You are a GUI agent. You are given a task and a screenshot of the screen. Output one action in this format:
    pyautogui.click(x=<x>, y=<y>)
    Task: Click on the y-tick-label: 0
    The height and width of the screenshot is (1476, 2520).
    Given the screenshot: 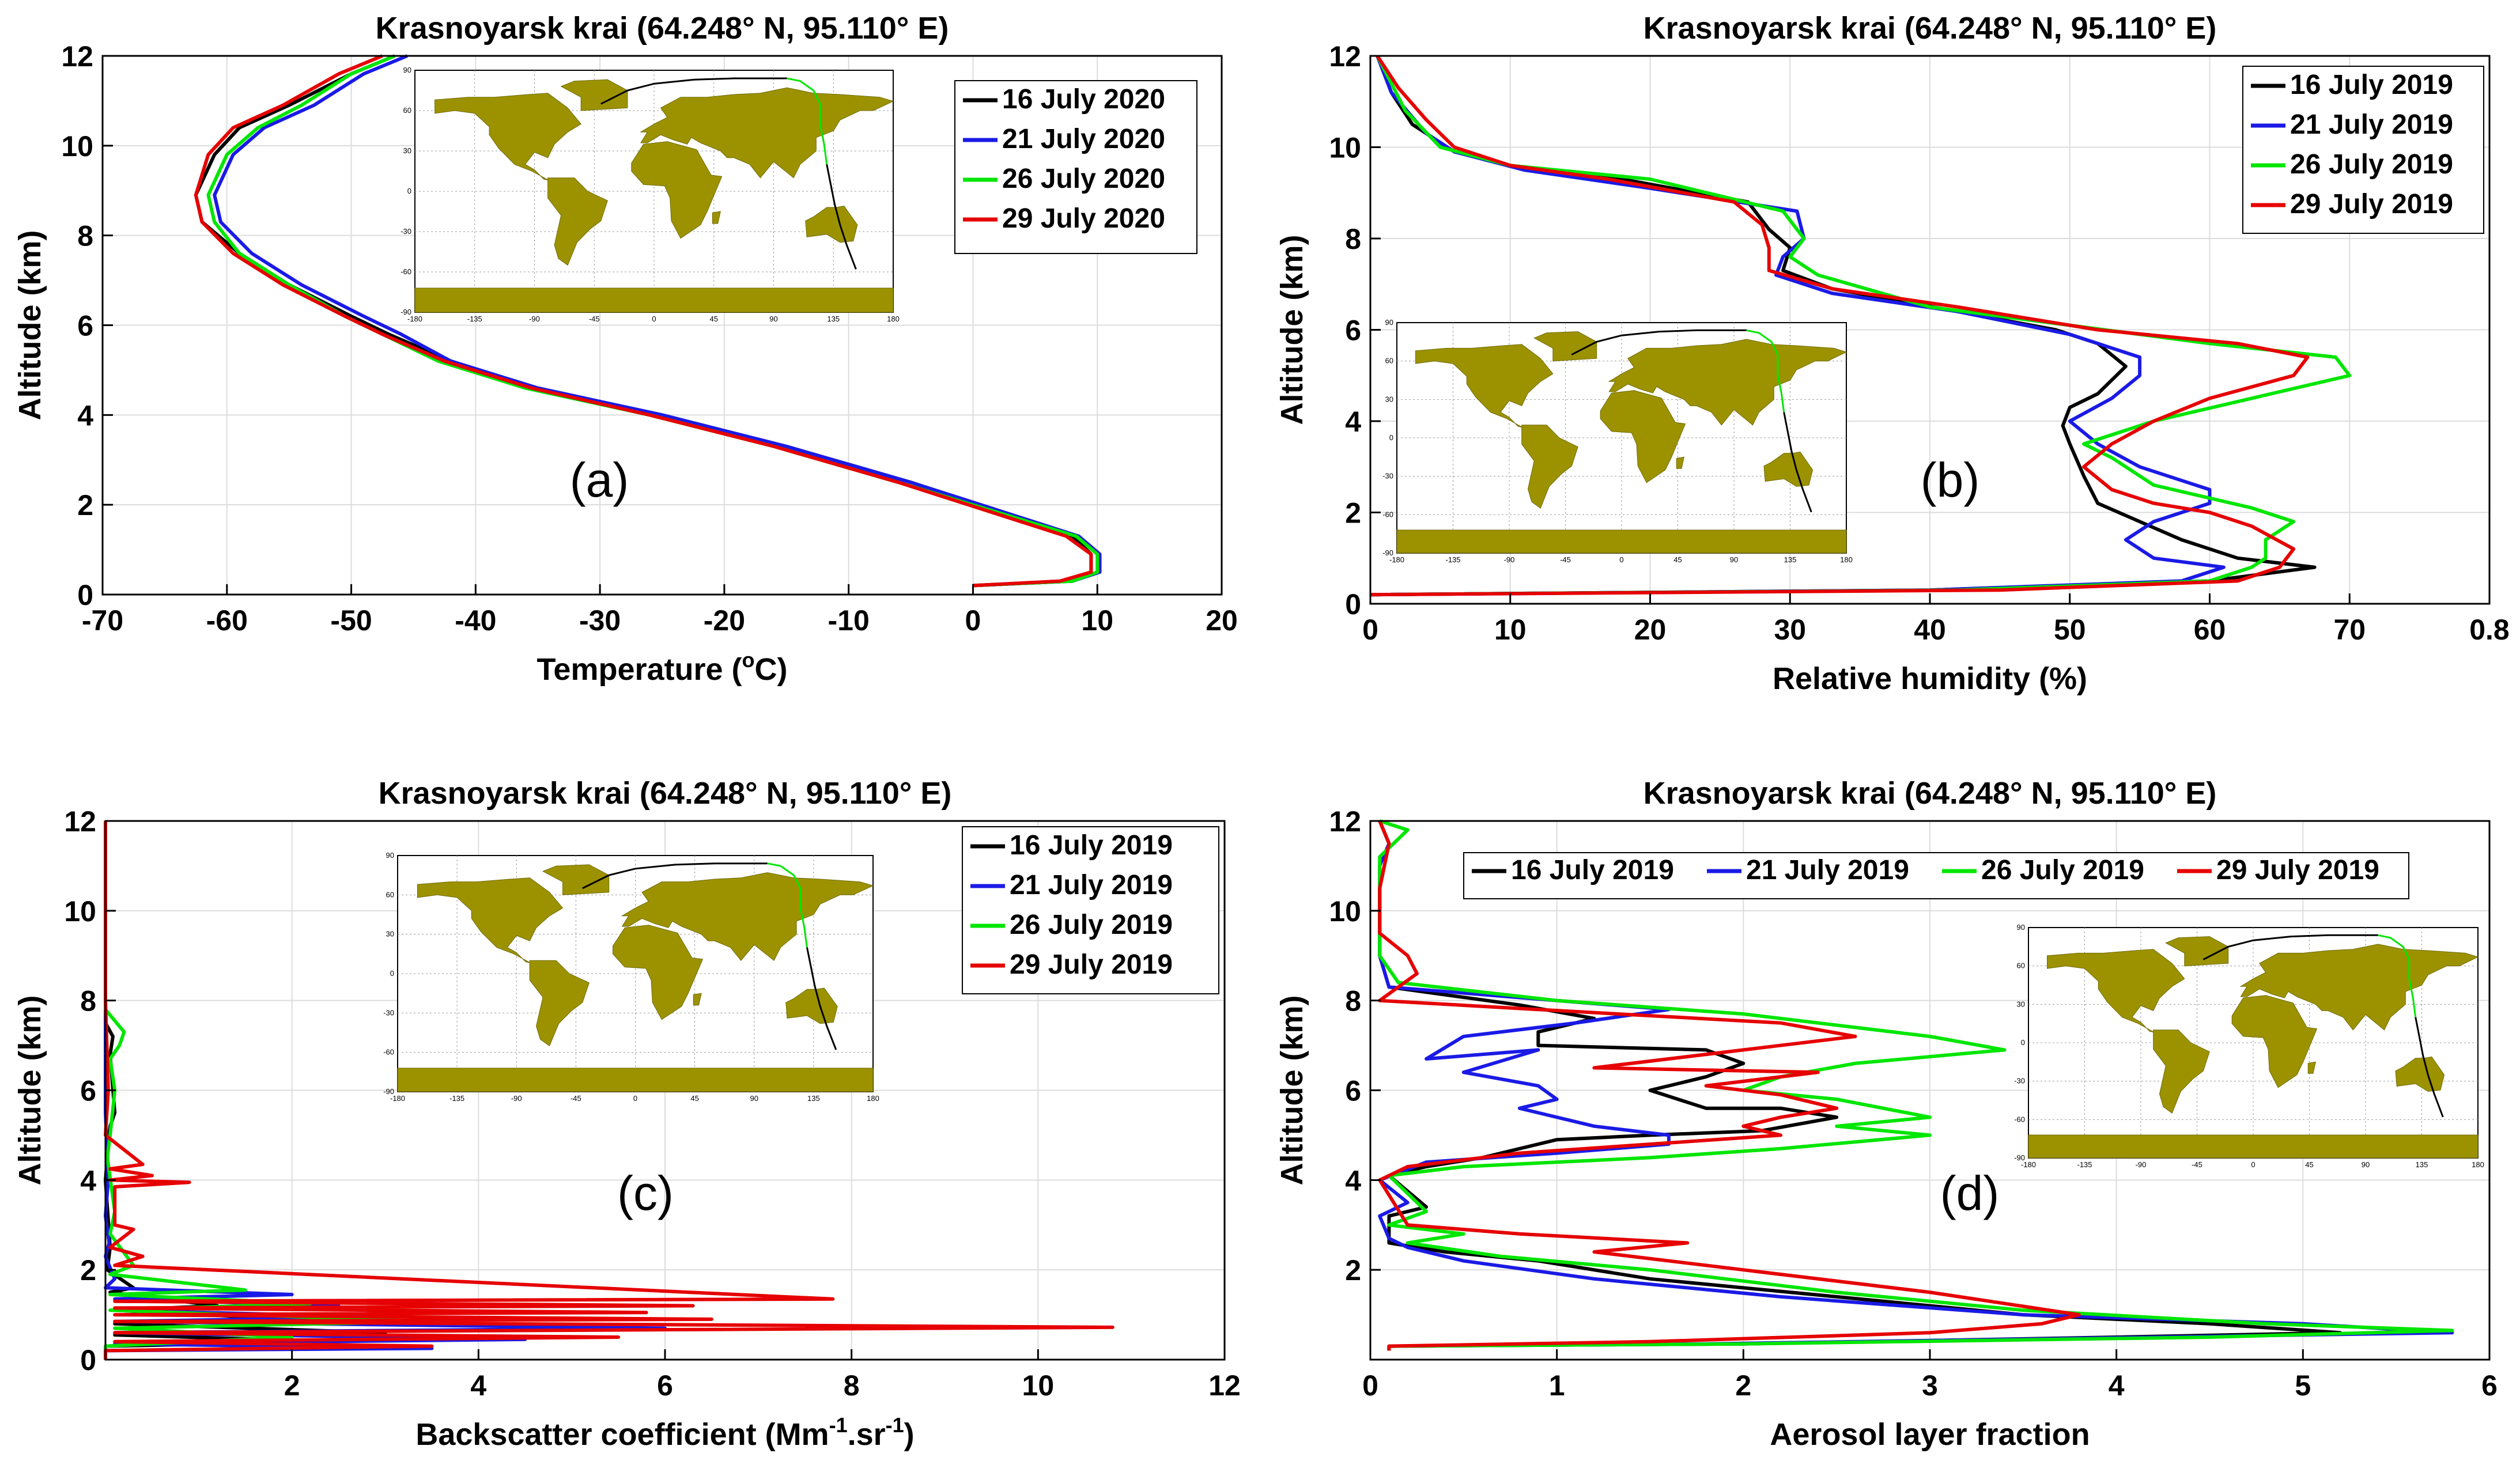 What is the action you would take?
    pyautogui.click(x=88, y=1360)
    